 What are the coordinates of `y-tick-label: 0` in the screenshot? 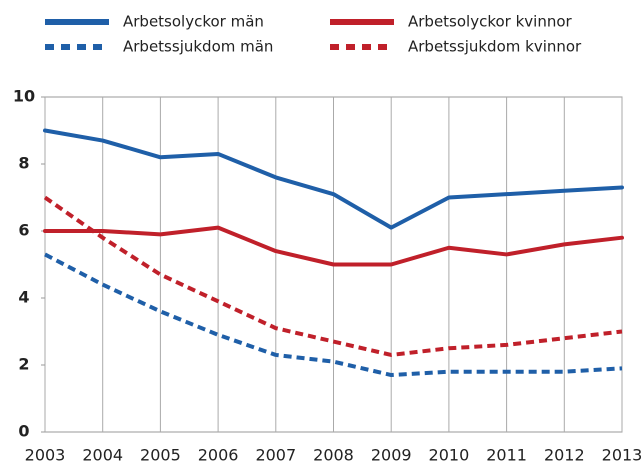 It's located at (23, 431).